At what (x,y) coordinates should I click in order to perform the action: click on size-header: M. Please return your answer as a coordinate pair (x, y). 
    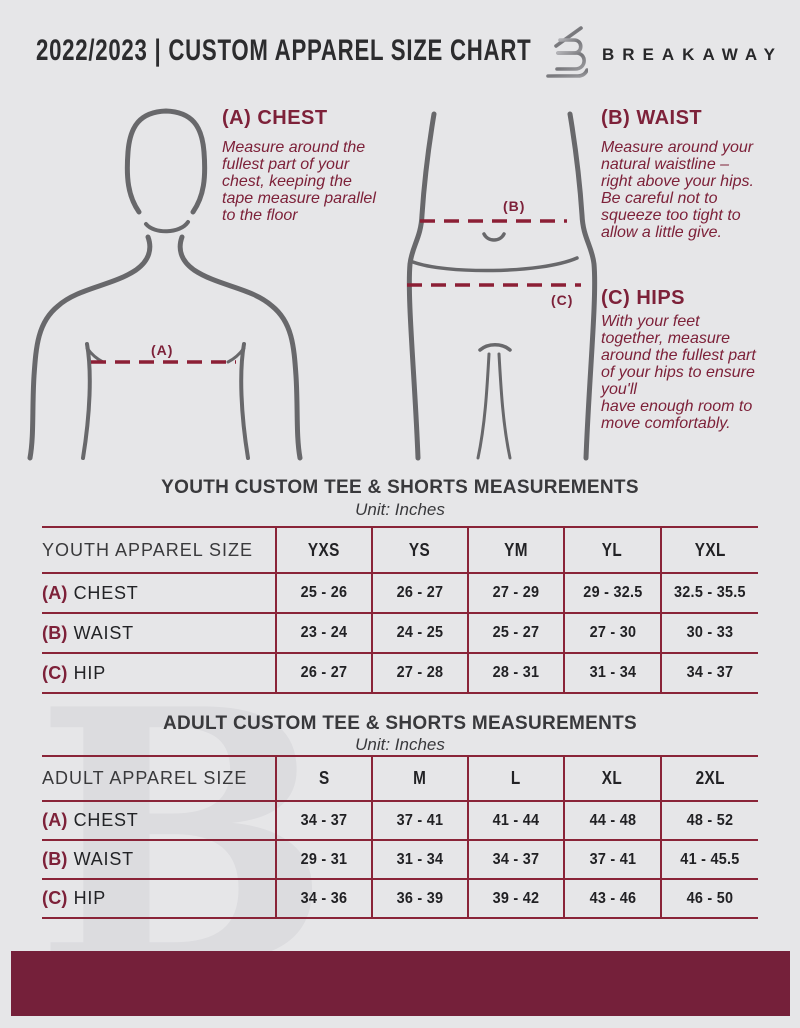
    Looking at the image, I should click on (419, 778).